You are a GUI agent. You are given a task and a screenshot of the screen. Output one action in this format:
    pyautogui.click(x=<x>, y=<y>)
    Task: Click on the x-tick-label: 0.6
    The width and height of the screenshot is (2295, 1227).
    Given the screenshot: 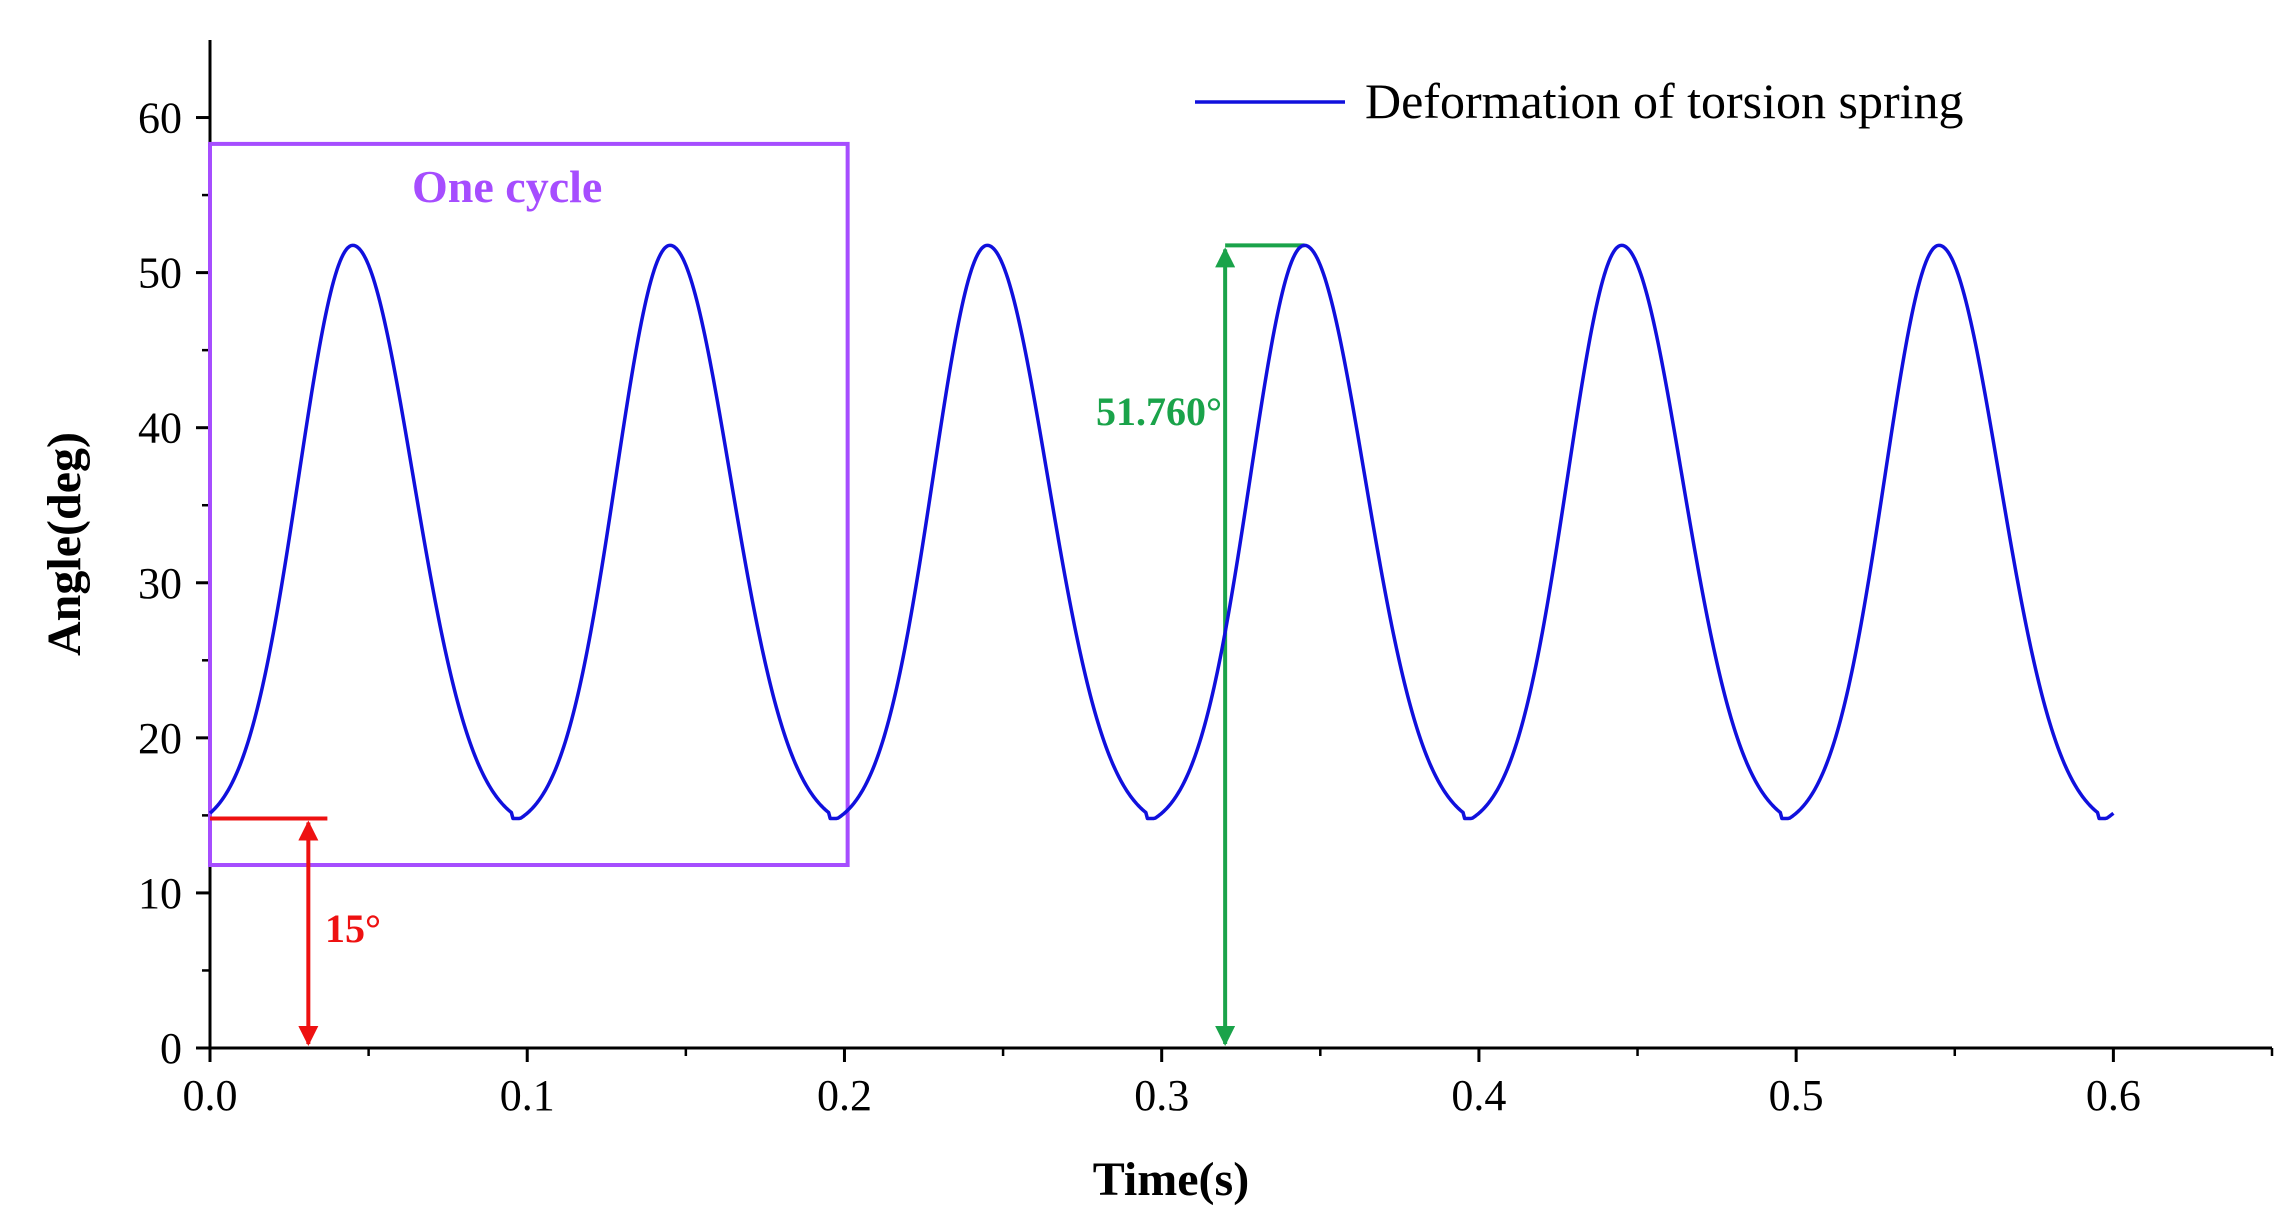 What is the action you would take?
    pyautogui.click(x=2113, y=1095)
    